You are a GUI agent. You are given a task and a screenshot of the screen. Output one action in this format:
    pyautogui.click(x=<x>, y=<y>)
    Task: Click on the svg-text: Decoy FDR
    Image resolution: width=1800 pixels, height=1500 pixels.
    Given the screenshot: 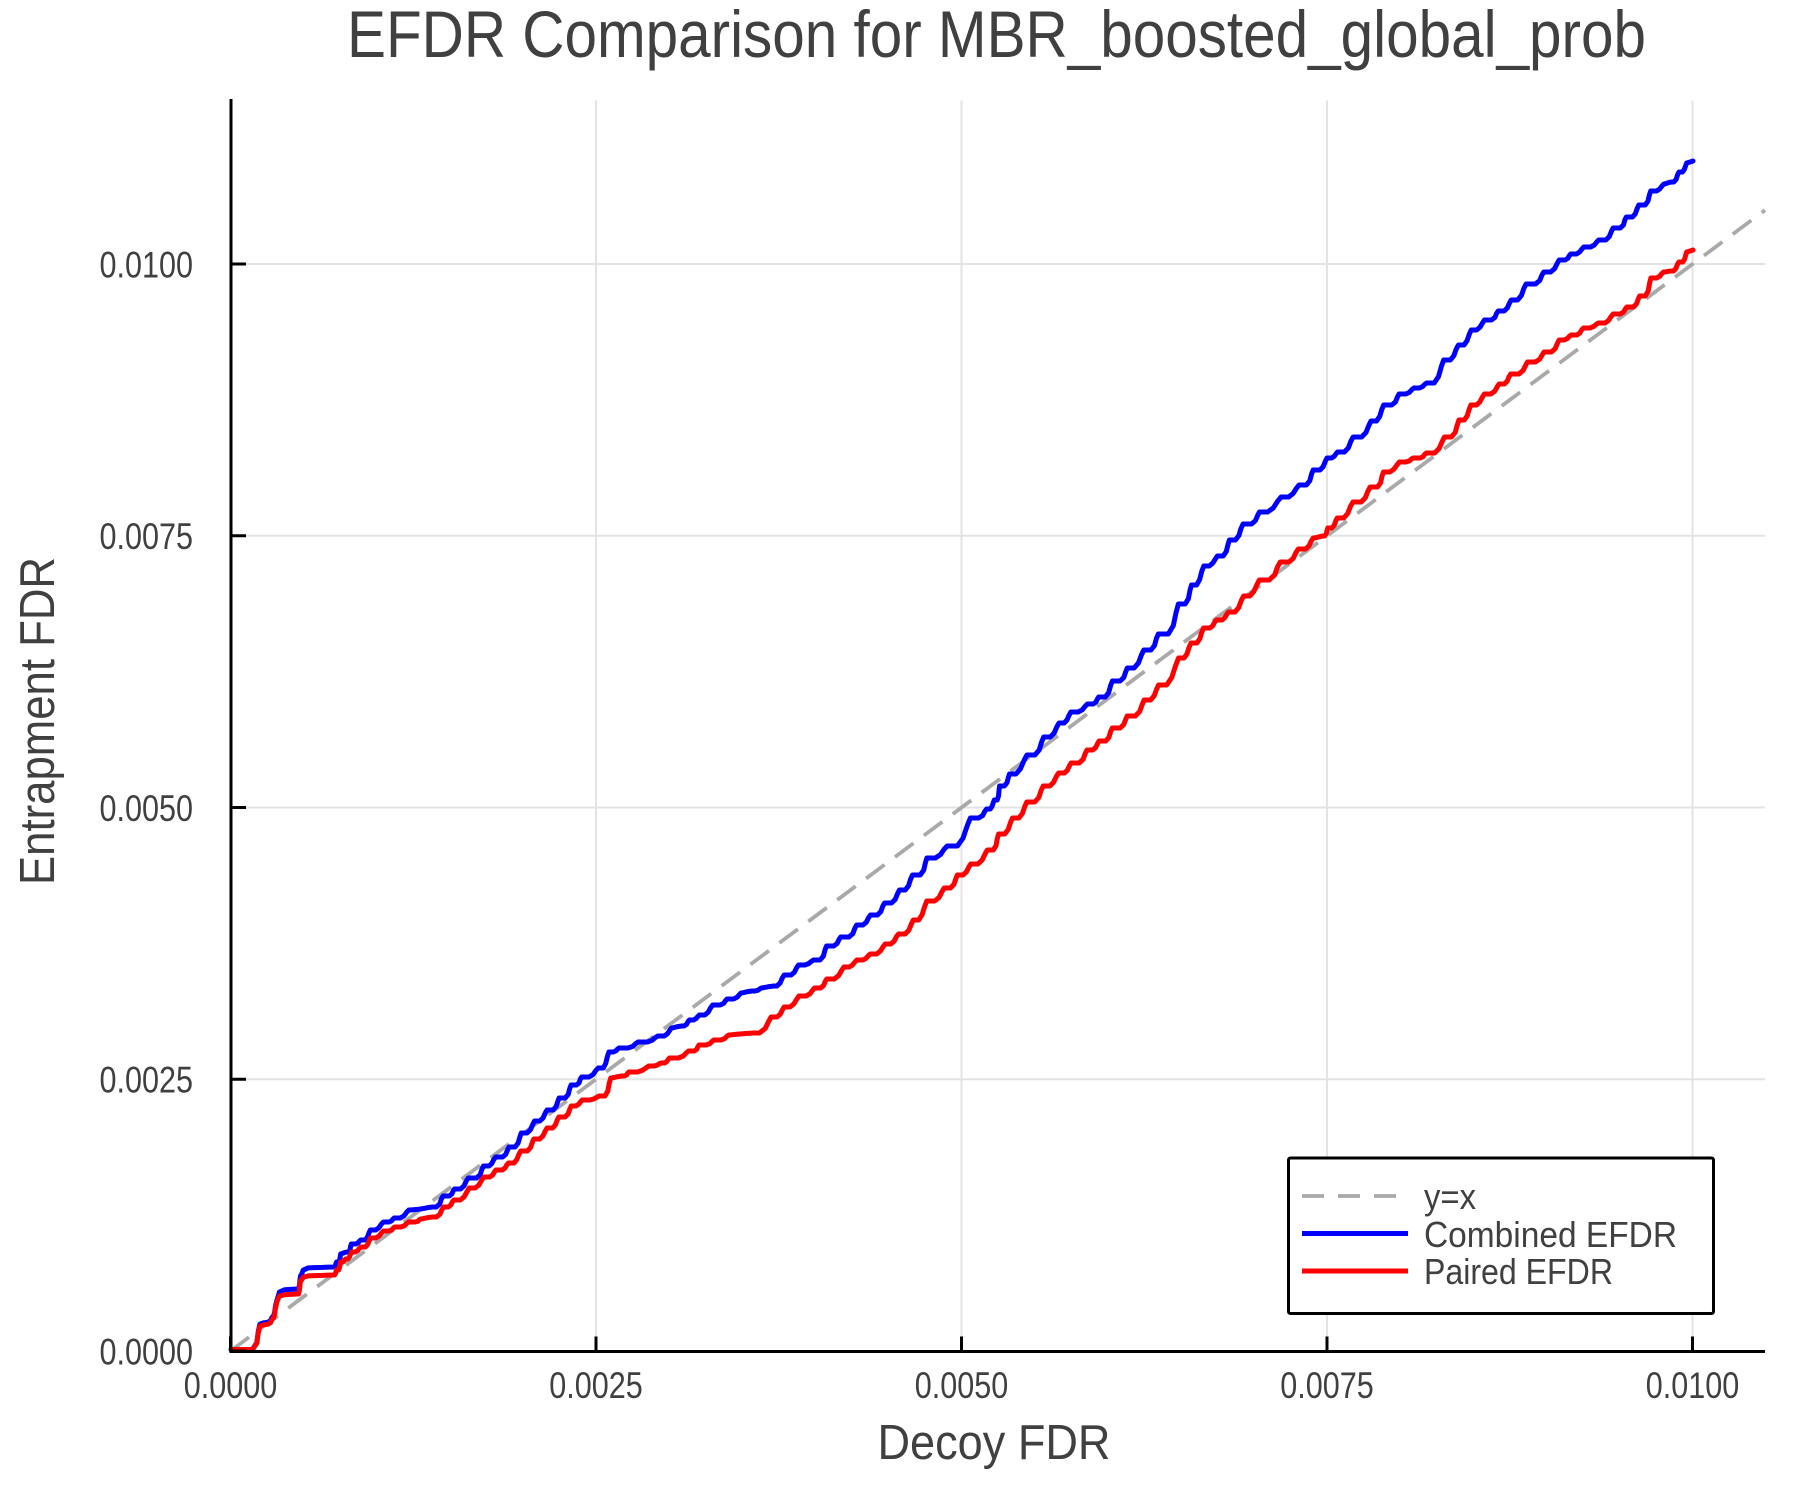 What is the action you would take?
    pyautogui.click(x=994, y=1442)
    